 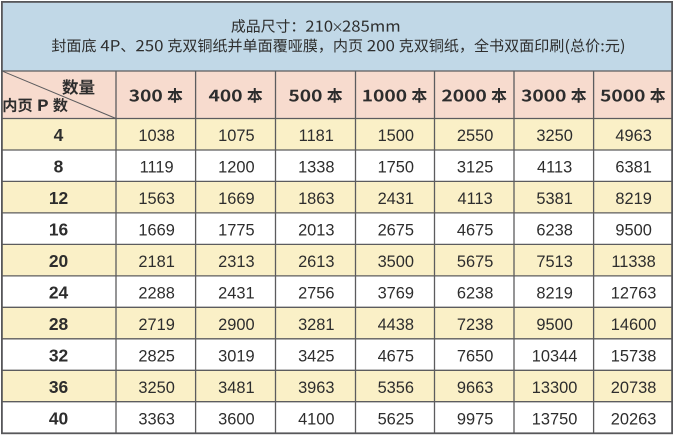 I want to click on svg-text: 40, so click(x=58, y=418).